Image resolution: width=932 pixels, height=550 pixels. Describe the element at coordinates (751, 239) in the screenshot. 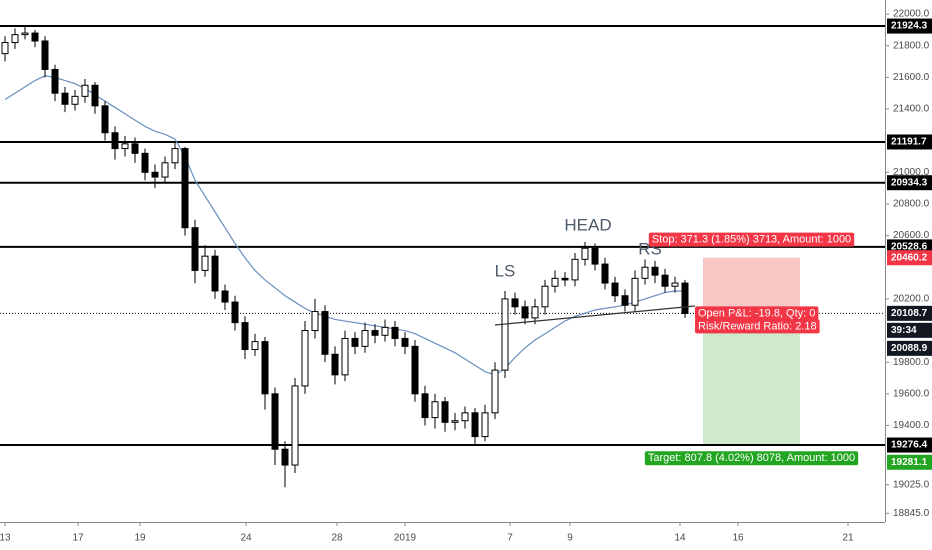

I see `stop-label-box` at that location.